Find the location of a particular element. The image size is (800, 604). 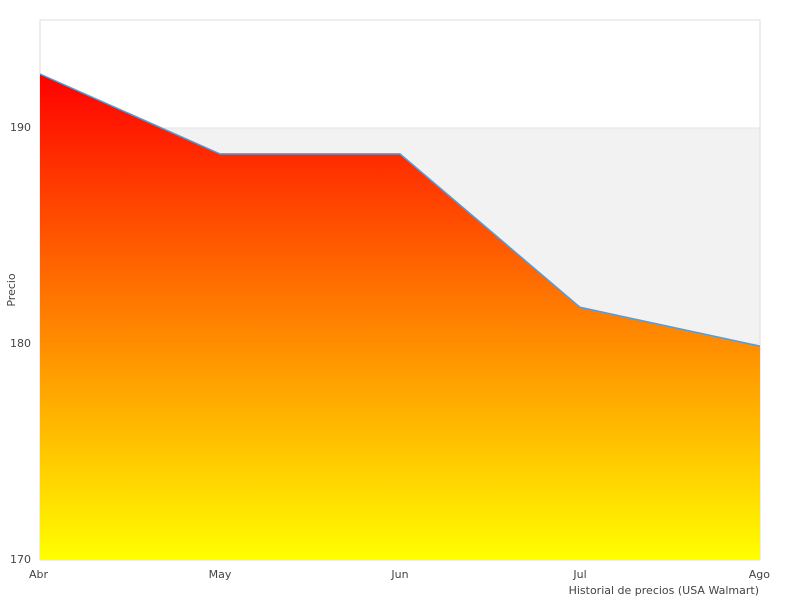

y-tick-label: 180 is located at coordinates (20, 343).